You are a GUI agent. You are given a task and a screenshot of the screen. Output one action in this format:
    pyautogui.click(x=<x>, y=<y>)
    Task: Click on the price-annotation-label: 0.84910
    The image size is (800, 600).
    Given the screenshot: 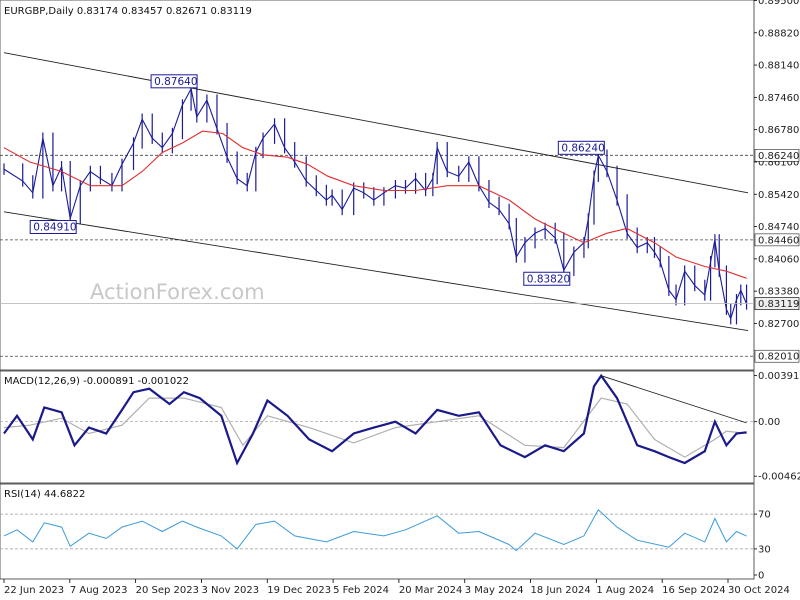 What is the action you would take?
    pyautogui.click(x=54, y=227)
    